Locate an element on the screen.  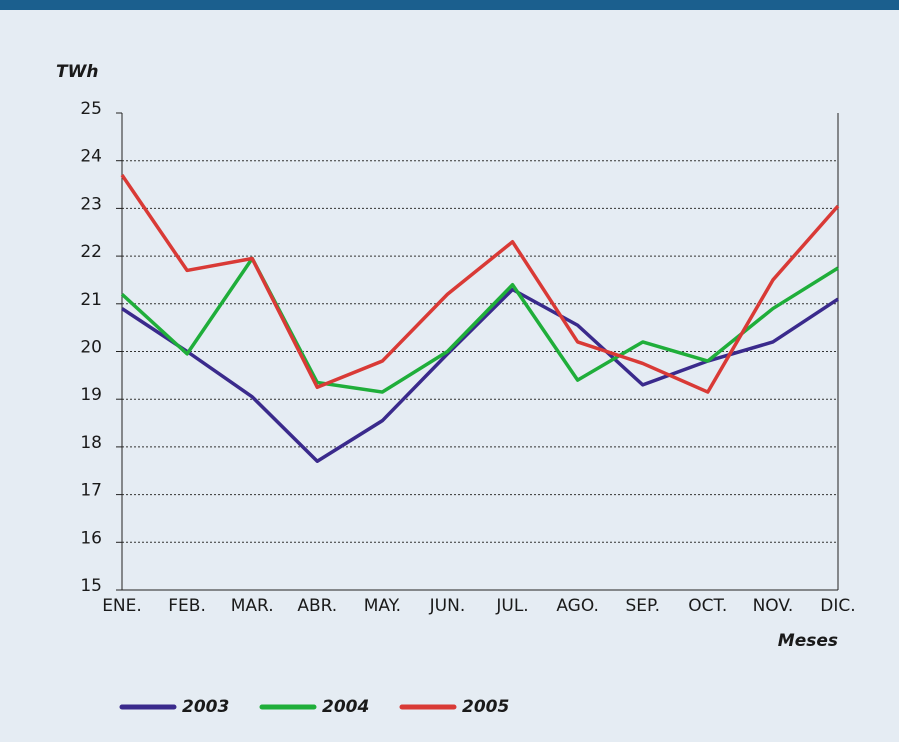
y-tick-label: 23 is located at coordinates (91, 204).